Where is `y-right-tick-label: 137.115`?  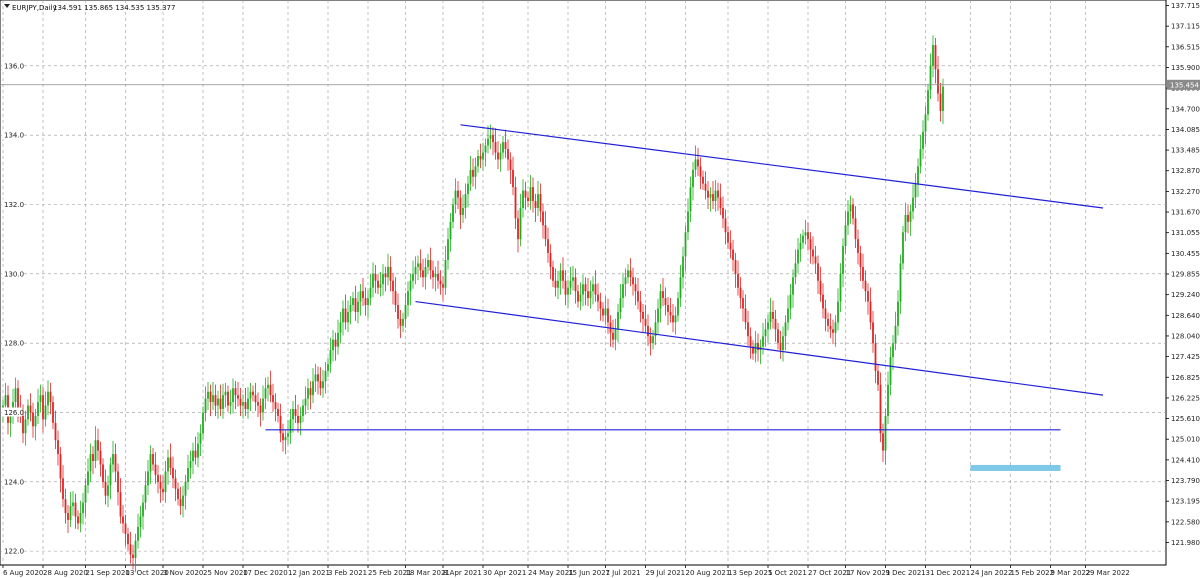 y-right-tick-label: 137.115 is located at coordinates (1185, 27).